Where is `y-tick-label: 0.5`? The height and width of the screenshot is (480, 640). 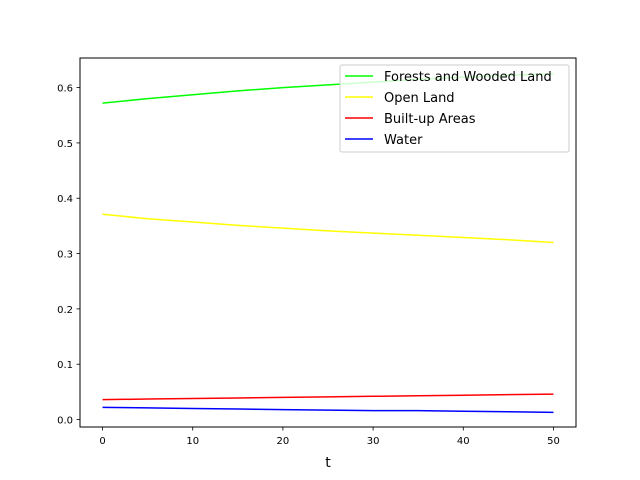
y-tick-label: 0.5 is located at coordinates (65, 144).